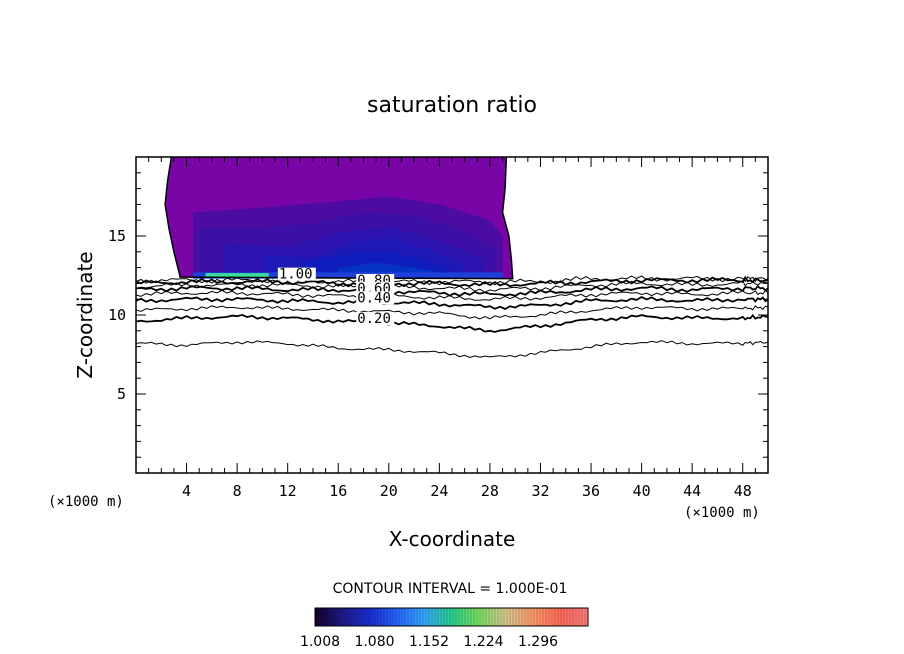 This screenshot has width=904, height=654. What do you see at coordinates (692, 491) in the screenshot?
I see `x-tick-label: 44` at bounding box center [692, 491].